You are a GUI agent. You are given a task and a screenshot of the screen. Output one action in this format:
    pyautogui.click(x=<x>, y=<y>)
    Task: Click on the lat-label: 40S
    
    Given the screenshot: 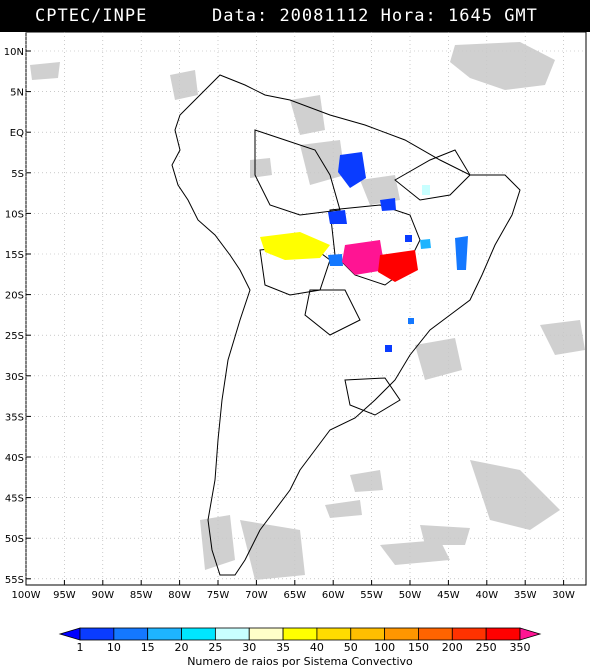 What is the action you would take?
    pyautogui.click(x=14, y=458)
    